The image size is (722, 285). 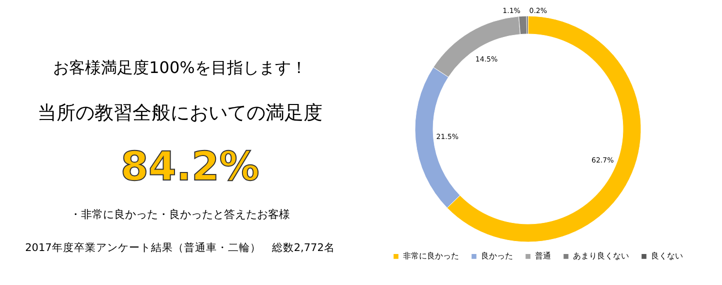 I want to click on text: お客様満足度100%を目指します！, so click(x=180, y=67).